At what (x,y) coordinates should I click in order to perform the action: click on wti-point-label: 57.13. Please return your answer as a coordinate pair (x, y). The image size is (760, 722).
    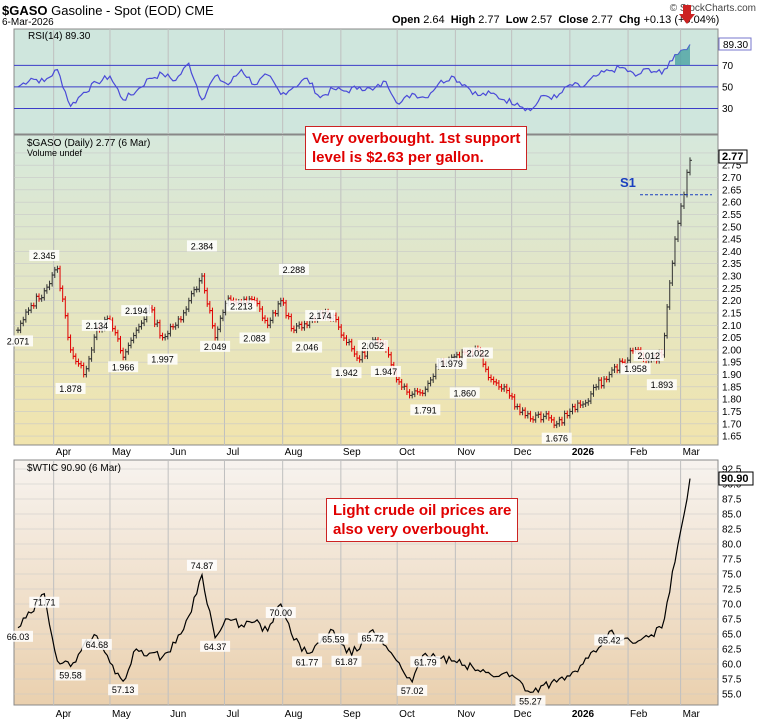
    Looking at the image, I should click on (123, 690).